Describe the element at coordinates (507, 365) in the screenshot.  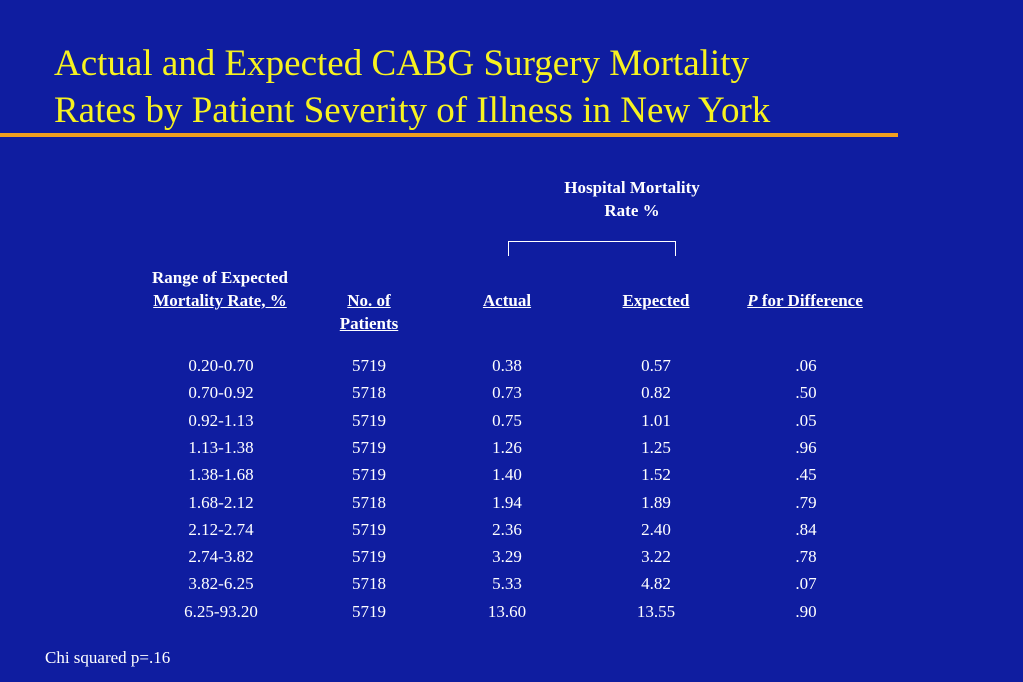
I see `cell-actual: 0.38` at that location.